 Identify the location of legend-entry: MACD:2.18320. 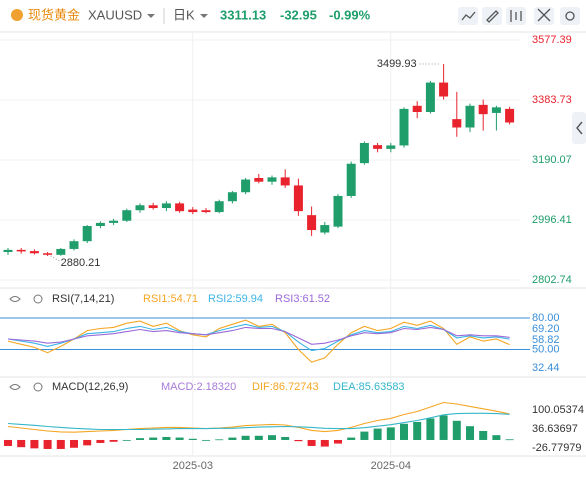
(198, 387).